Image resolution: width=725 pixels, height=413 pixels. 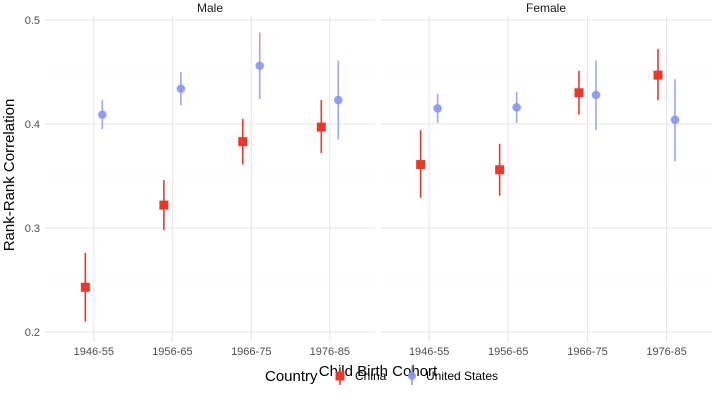 I want to click on y-tick-label: 0.4, so click(x=32, y=125).